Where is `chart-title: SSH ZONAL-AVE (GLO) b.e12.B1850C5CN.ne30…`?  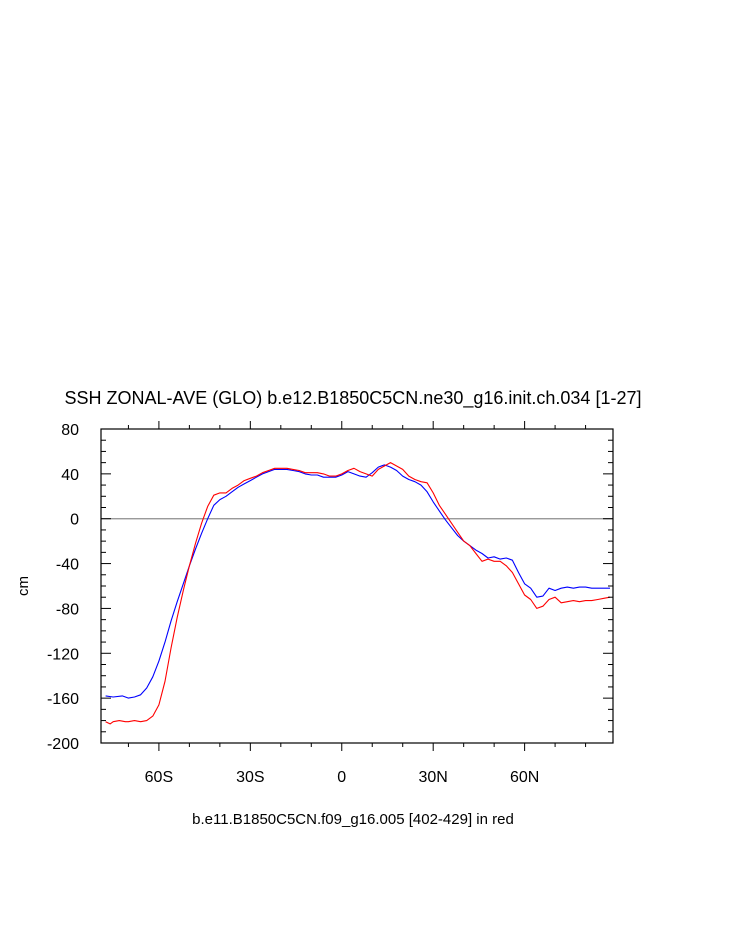 chart-title: SSH ZONAL-AVE (GLO) b.e12.B1850C5CN.ne30… is located at coordinates (353, 398).